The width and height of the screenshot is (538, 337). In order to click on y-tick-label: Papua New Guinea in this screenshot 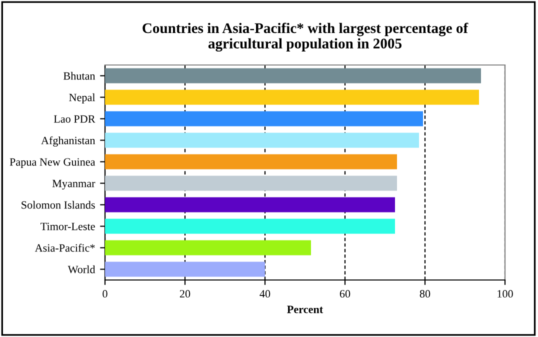, I will do `click(53, 163)`.